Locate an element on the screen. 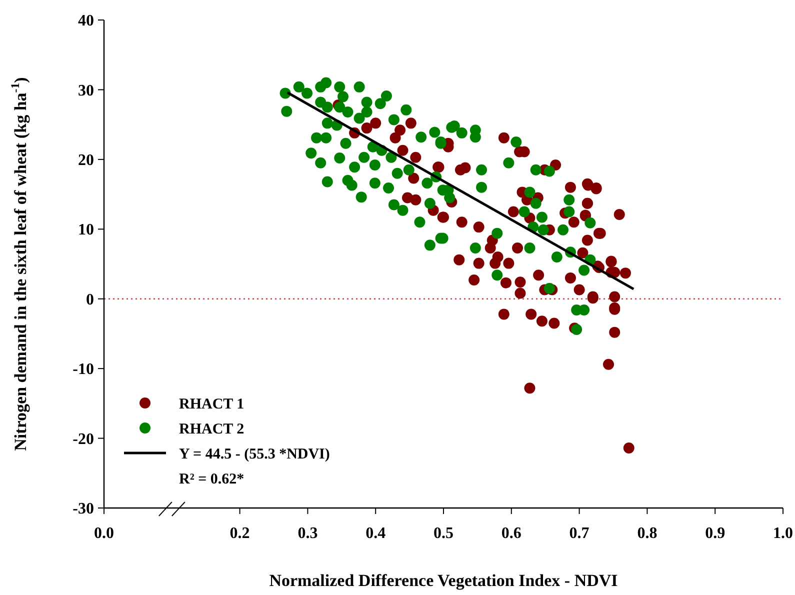 The image size is (795, 595). legend-label: RHACT 1 is located at coordinates (211, 404).